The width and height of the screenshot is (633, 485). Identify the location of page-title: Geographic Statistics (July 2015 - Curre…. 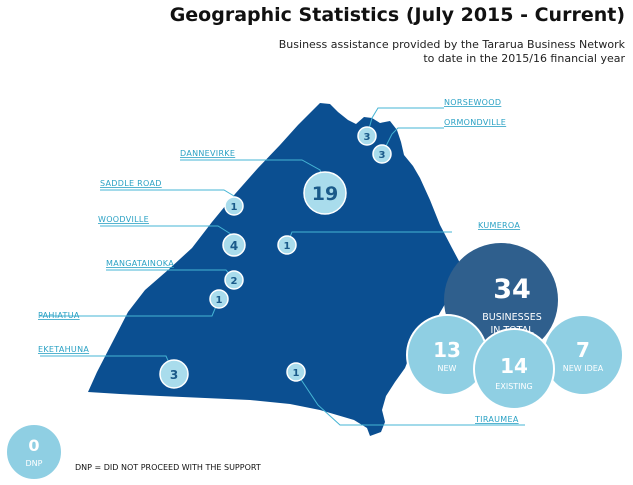
(397, 15).